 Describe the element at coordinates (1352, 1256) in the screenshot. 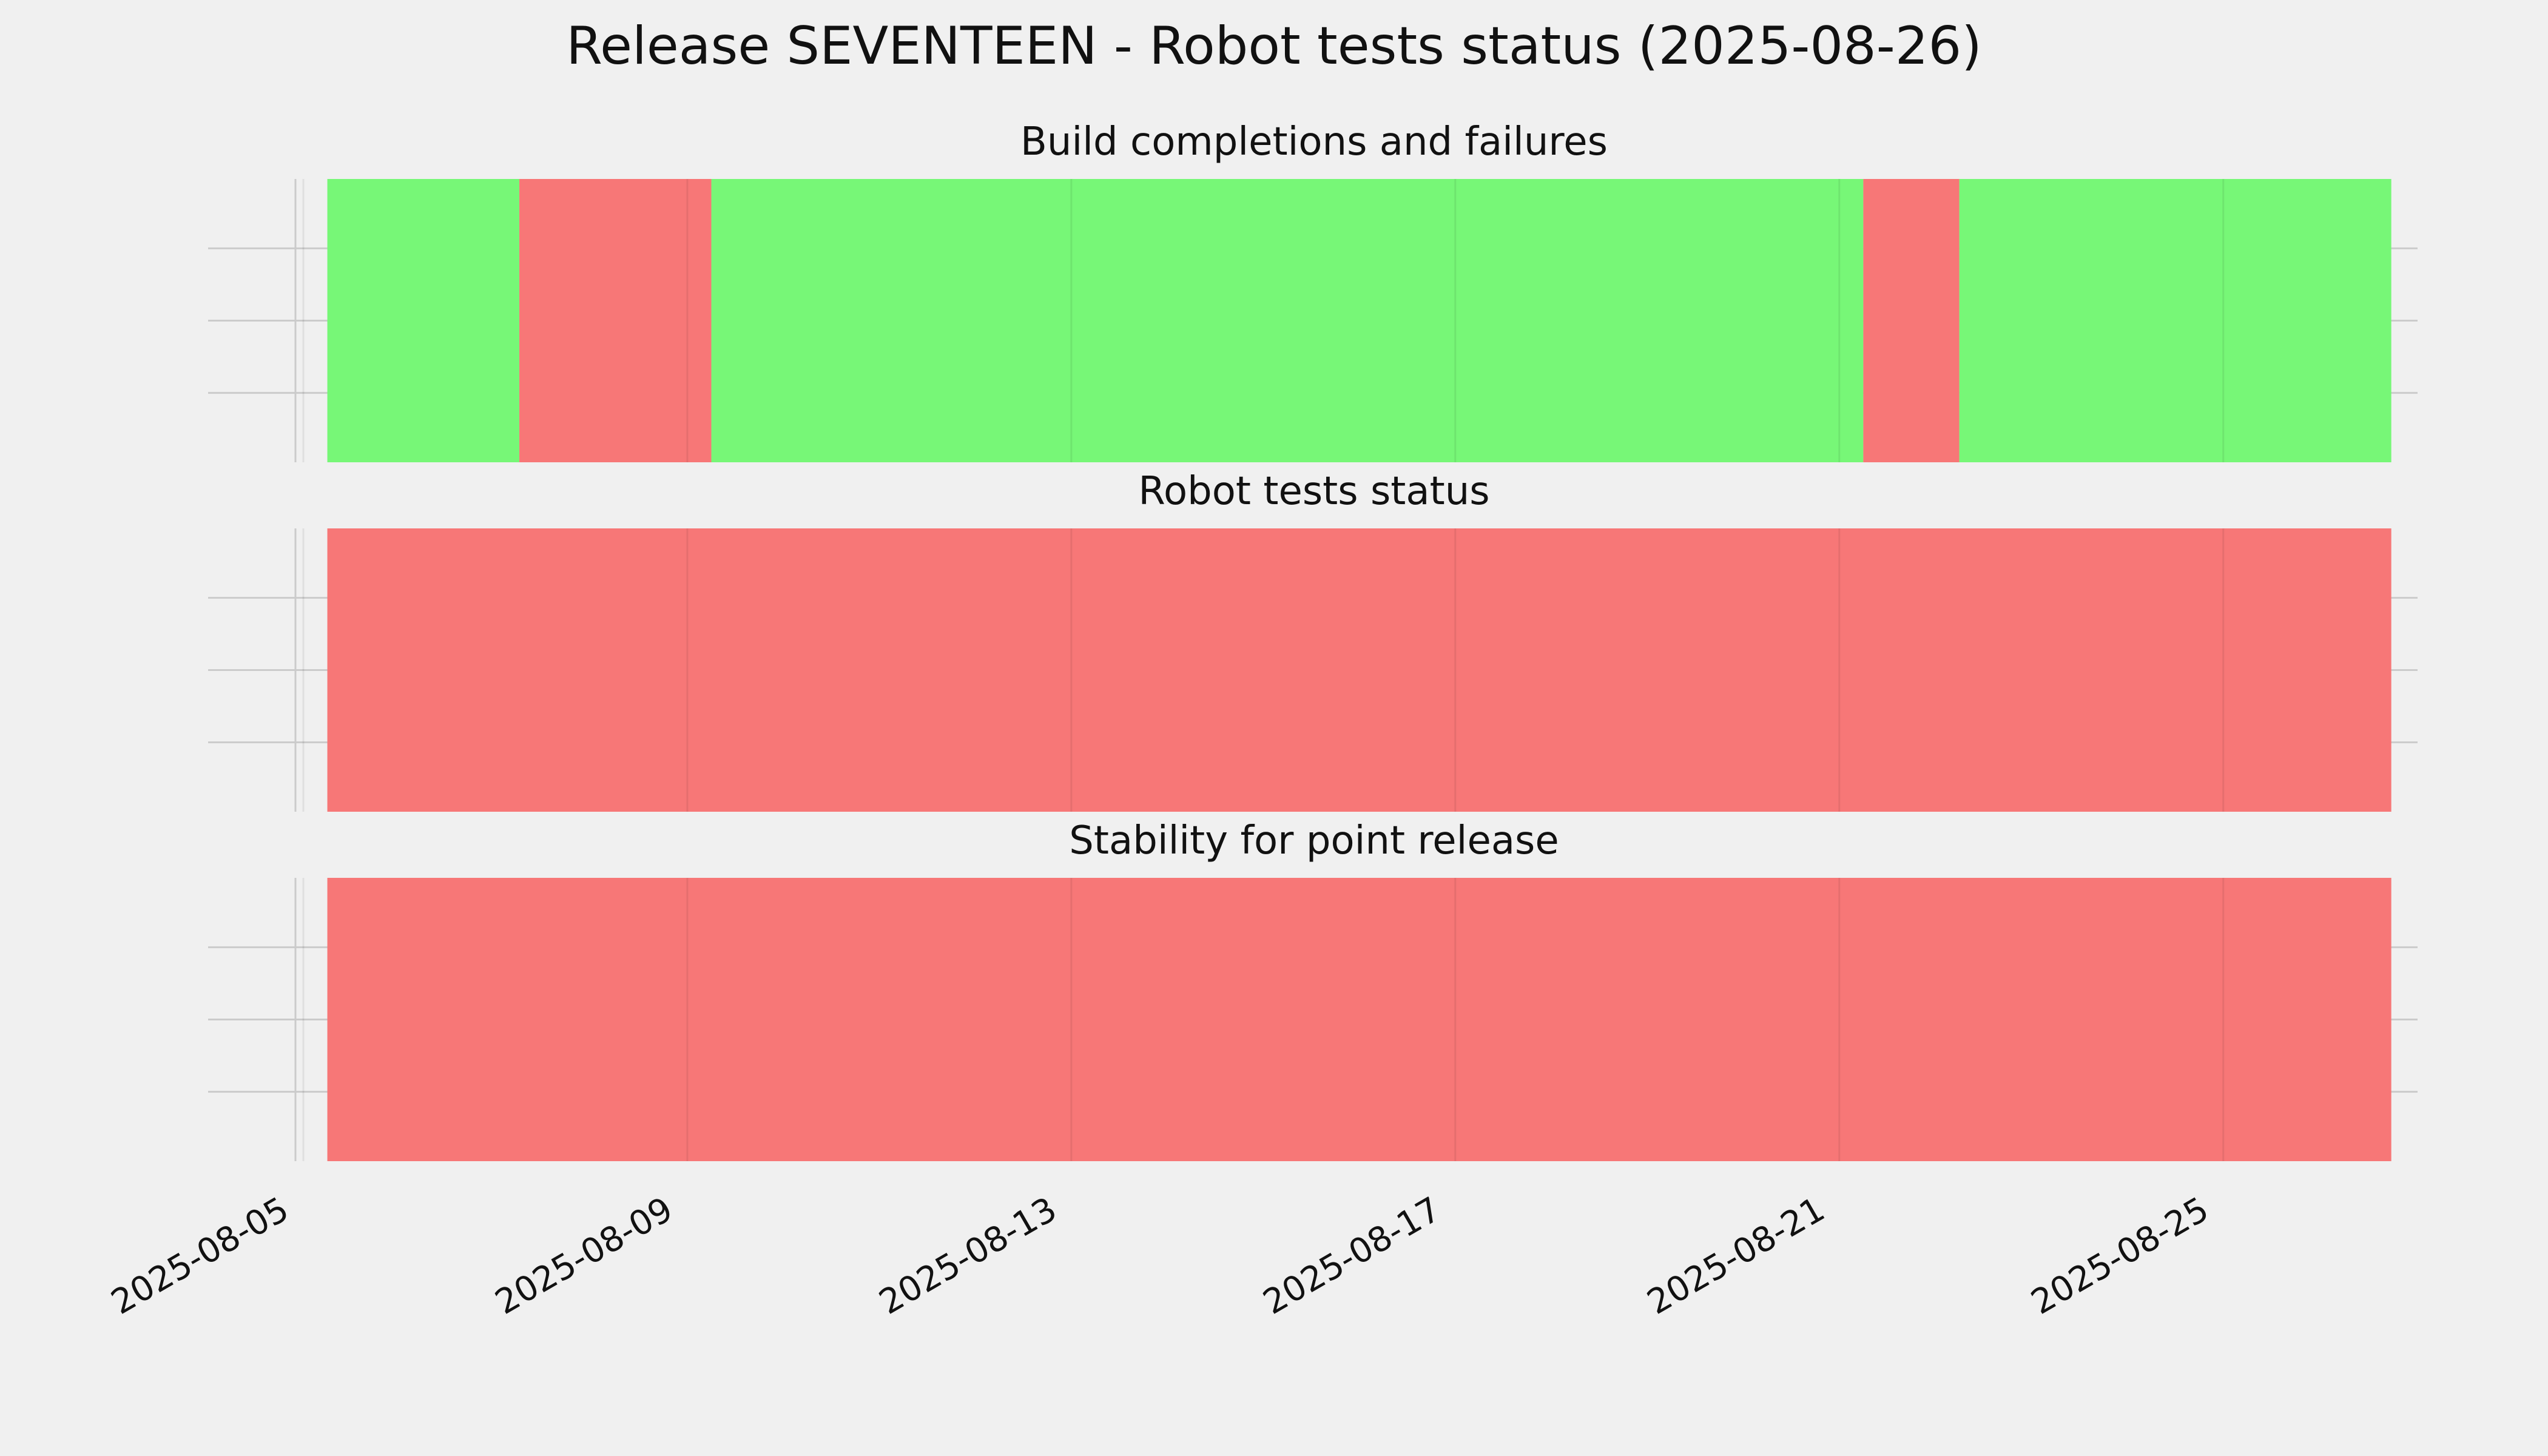

I see `x-tick-label: 2025-08-17` at that location.